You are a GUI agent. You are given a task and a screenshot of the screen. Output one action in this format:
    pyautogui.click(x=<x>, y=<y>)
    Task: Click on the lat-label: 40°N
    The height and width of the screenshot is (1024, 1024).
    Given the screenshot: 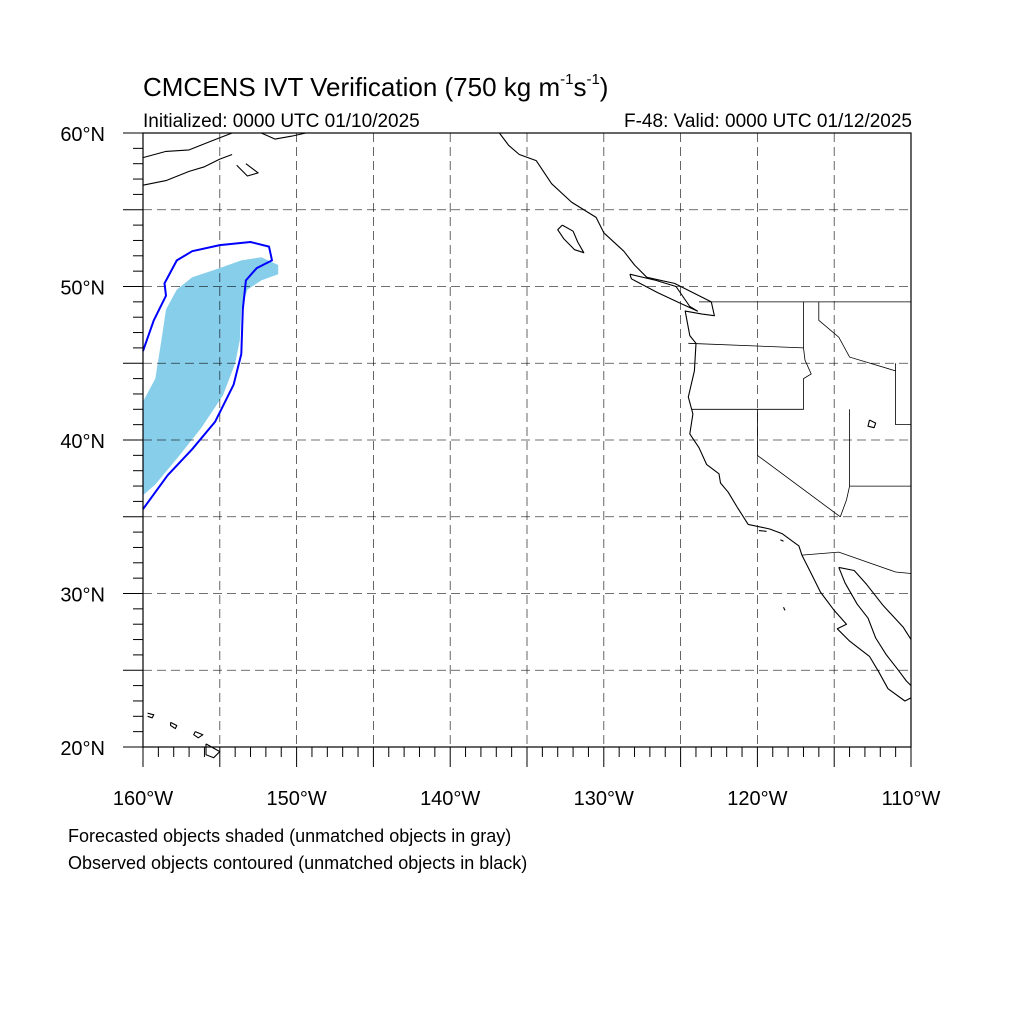 What is the action you would take?
    pyautogui.click(x=82, y=442)
    